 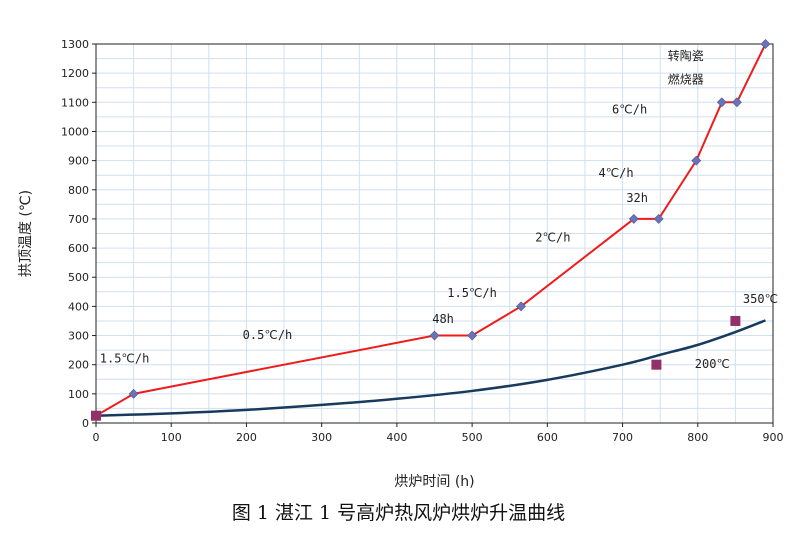 What do you see at coordinates (171, 437) in the screenshot?
I see `x-tick-label: 100` at bounding box center [171, 437].